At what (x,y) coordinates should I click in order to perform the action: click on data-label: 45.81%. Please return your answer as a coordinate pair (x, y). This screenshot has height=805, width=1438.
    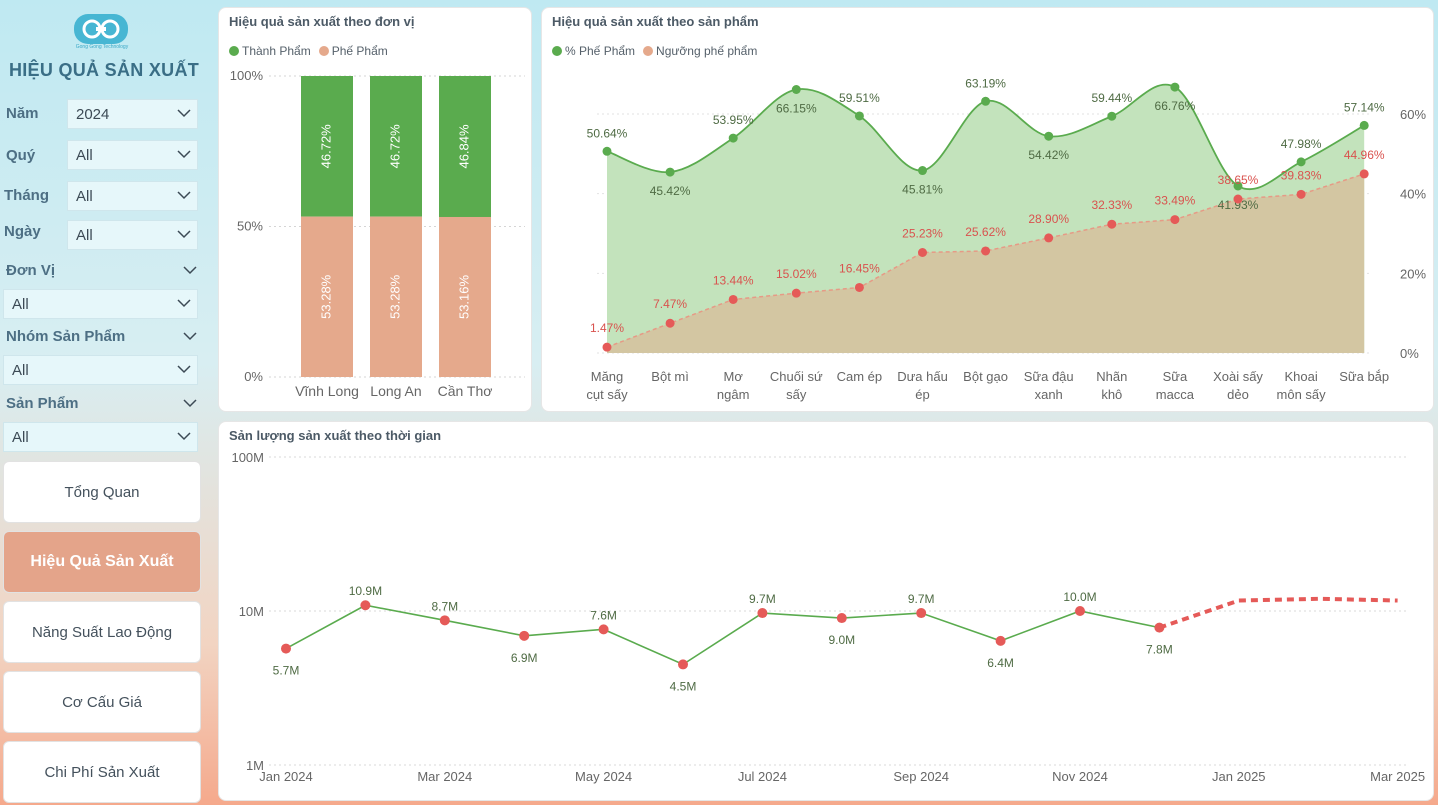
    Looking at the image, I should click on (922, 190).